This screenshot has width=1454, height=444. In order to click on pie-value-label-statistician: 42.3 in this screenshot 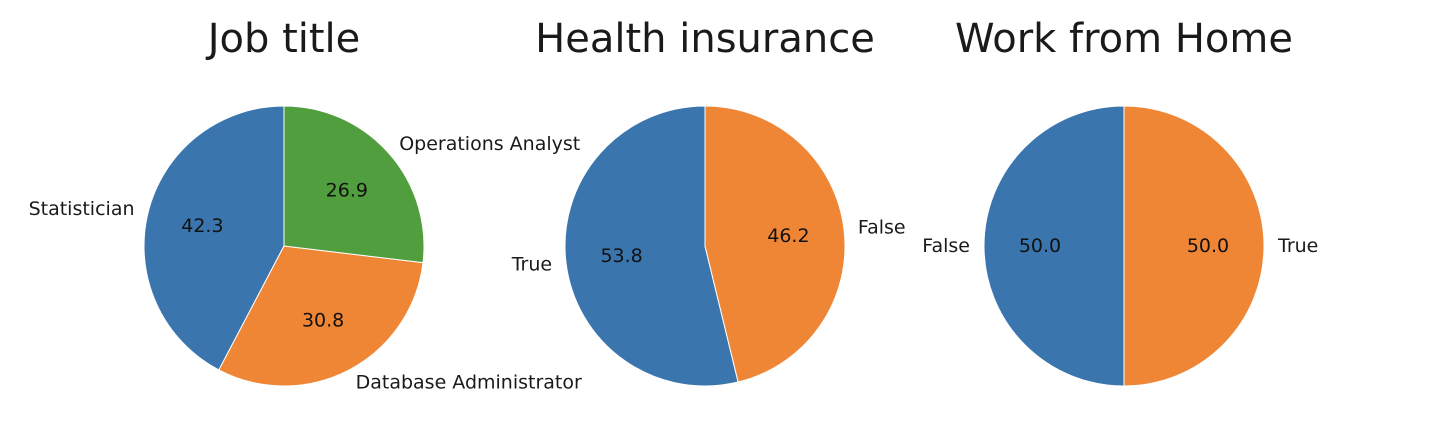, I will do `click(202, 226)`.